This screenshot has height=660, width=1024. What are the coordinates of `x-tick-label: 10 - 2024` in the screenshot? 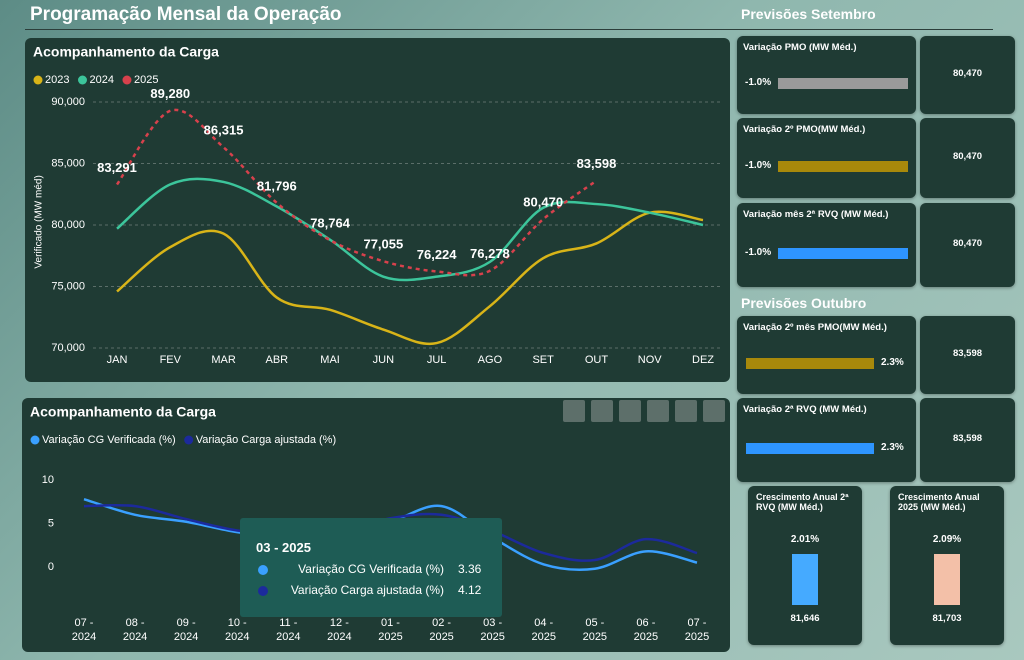 It's located at (237, 630).